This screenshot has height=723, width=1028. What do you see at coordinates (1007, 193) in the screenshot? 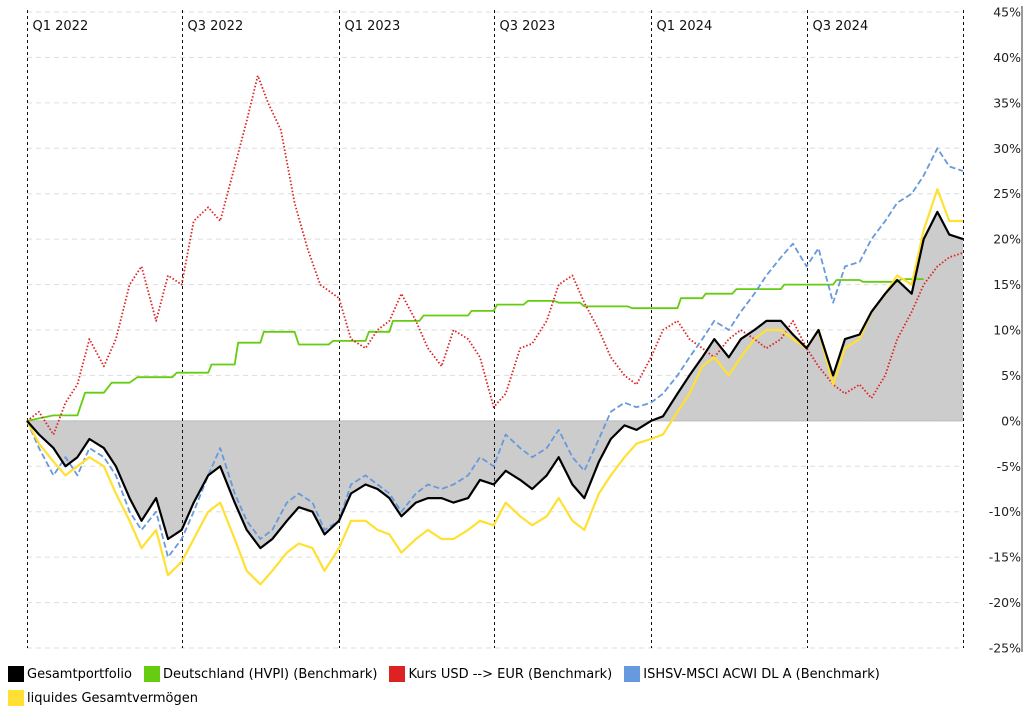
I see `y-tick-label: 25%` at bounding box center [1007, 193].